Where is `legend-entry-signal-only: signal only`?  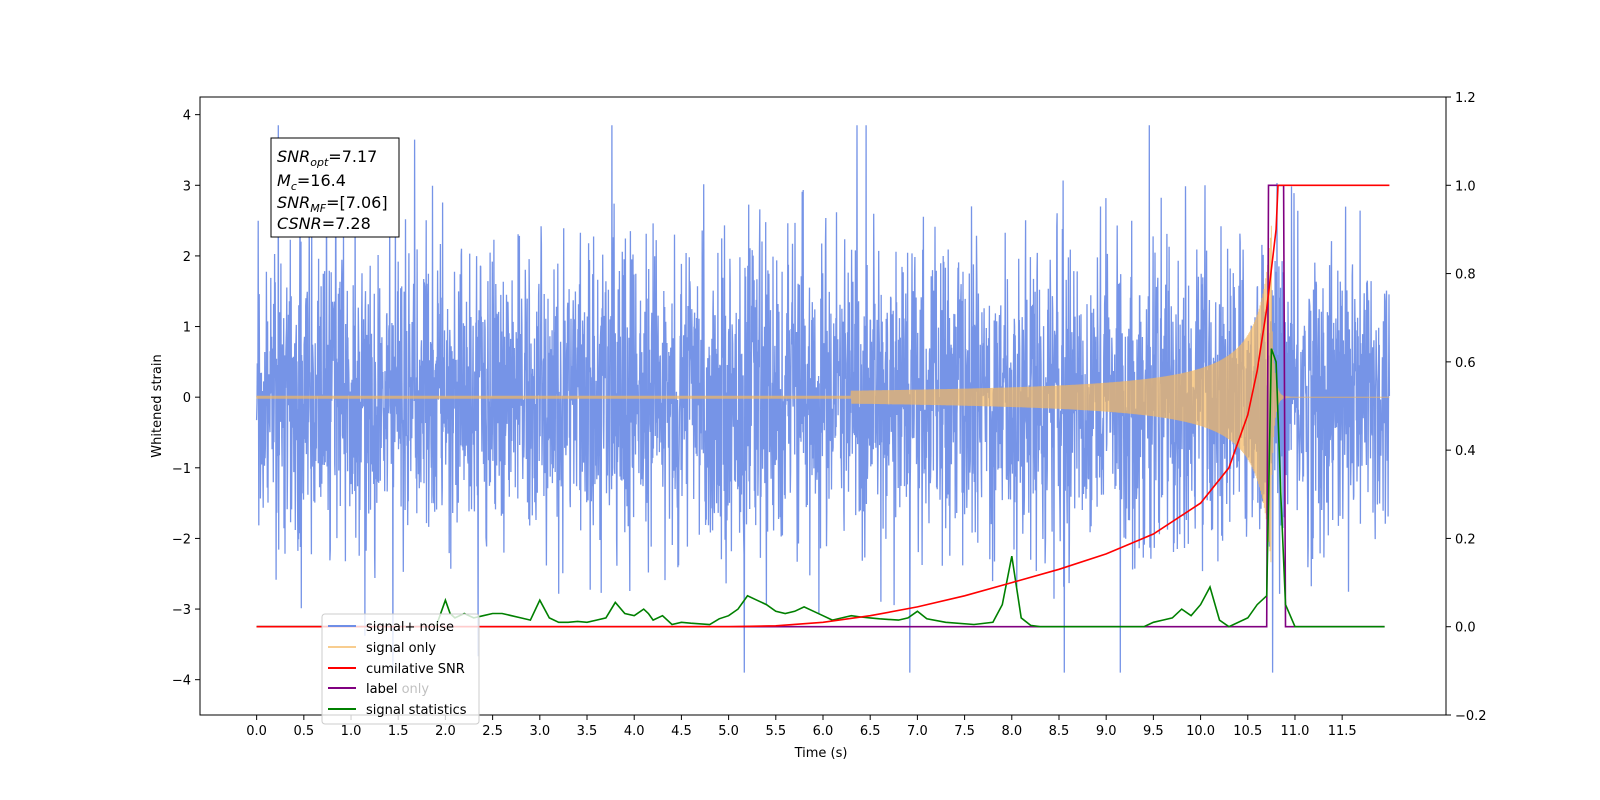
legend-entry-signal-only: signal only is located at coordinates (382, 648).